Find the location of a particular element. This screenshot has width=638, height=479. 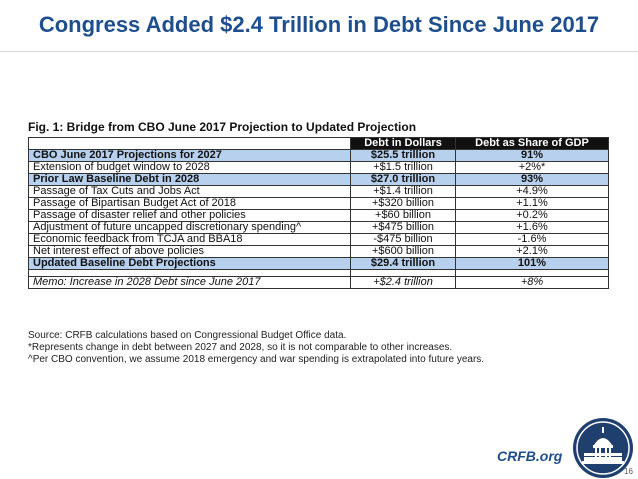

row-debt-dollars: -$475 billion is located at coordinates (403, 239).